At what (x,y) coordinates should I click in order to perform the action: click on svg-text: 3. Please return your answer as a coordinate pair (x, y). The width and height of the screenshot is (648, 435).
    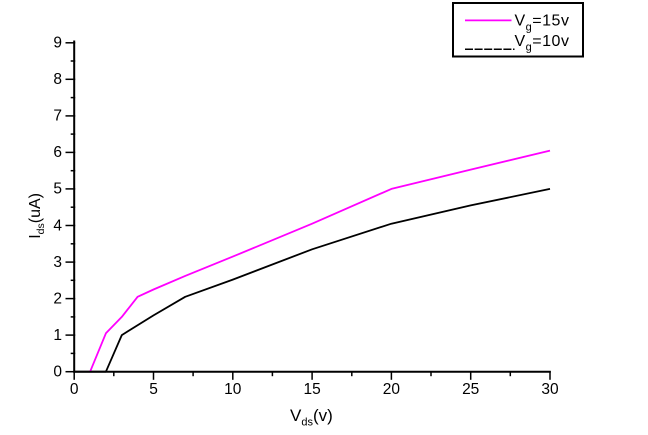
    Looking at the image, I should click on (57, 262).